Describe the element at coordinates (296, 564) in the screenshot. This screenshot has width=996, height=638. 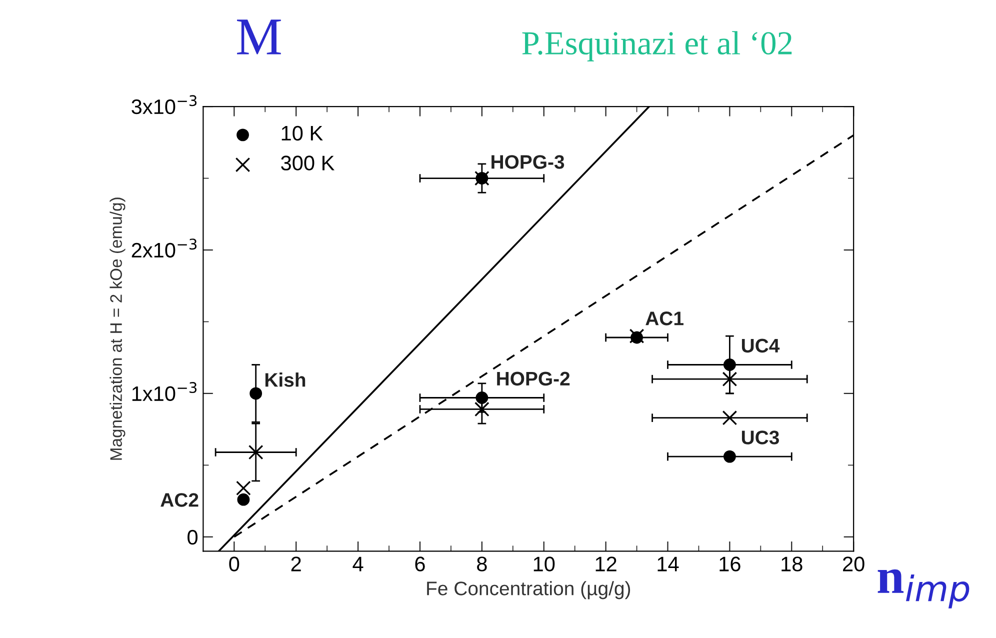
I see `x-tick-label: 2` at that location.